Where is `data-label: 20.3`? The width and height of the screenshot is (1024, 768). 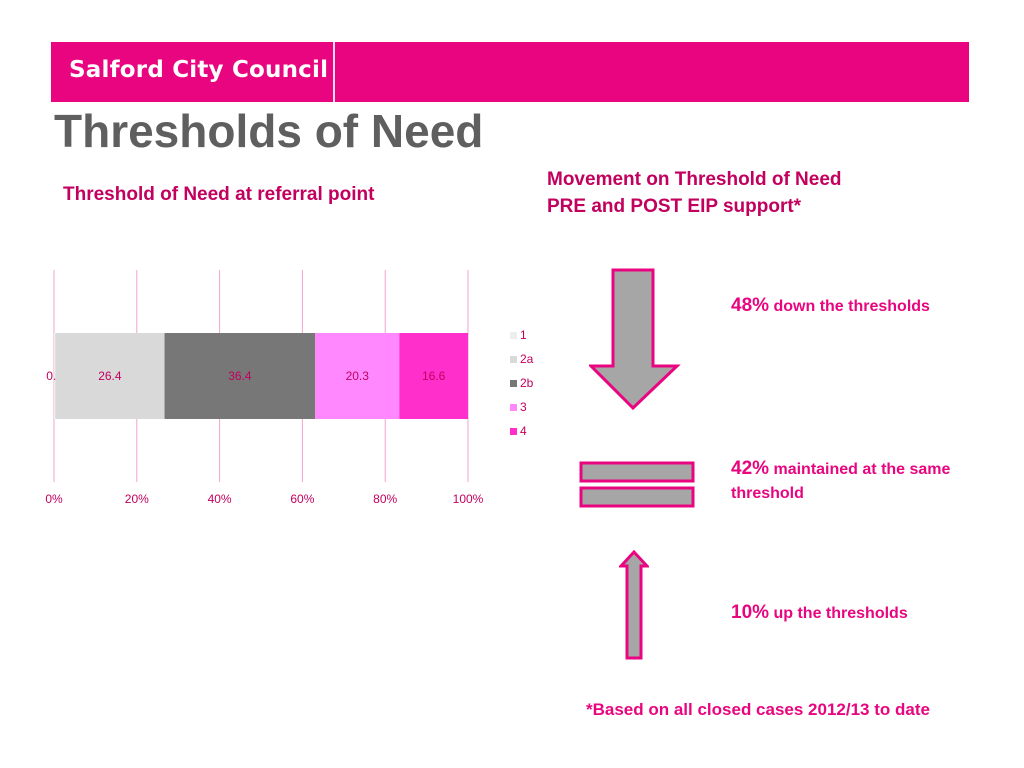
data-label: 20.3 is located at coordinates (358, 376).